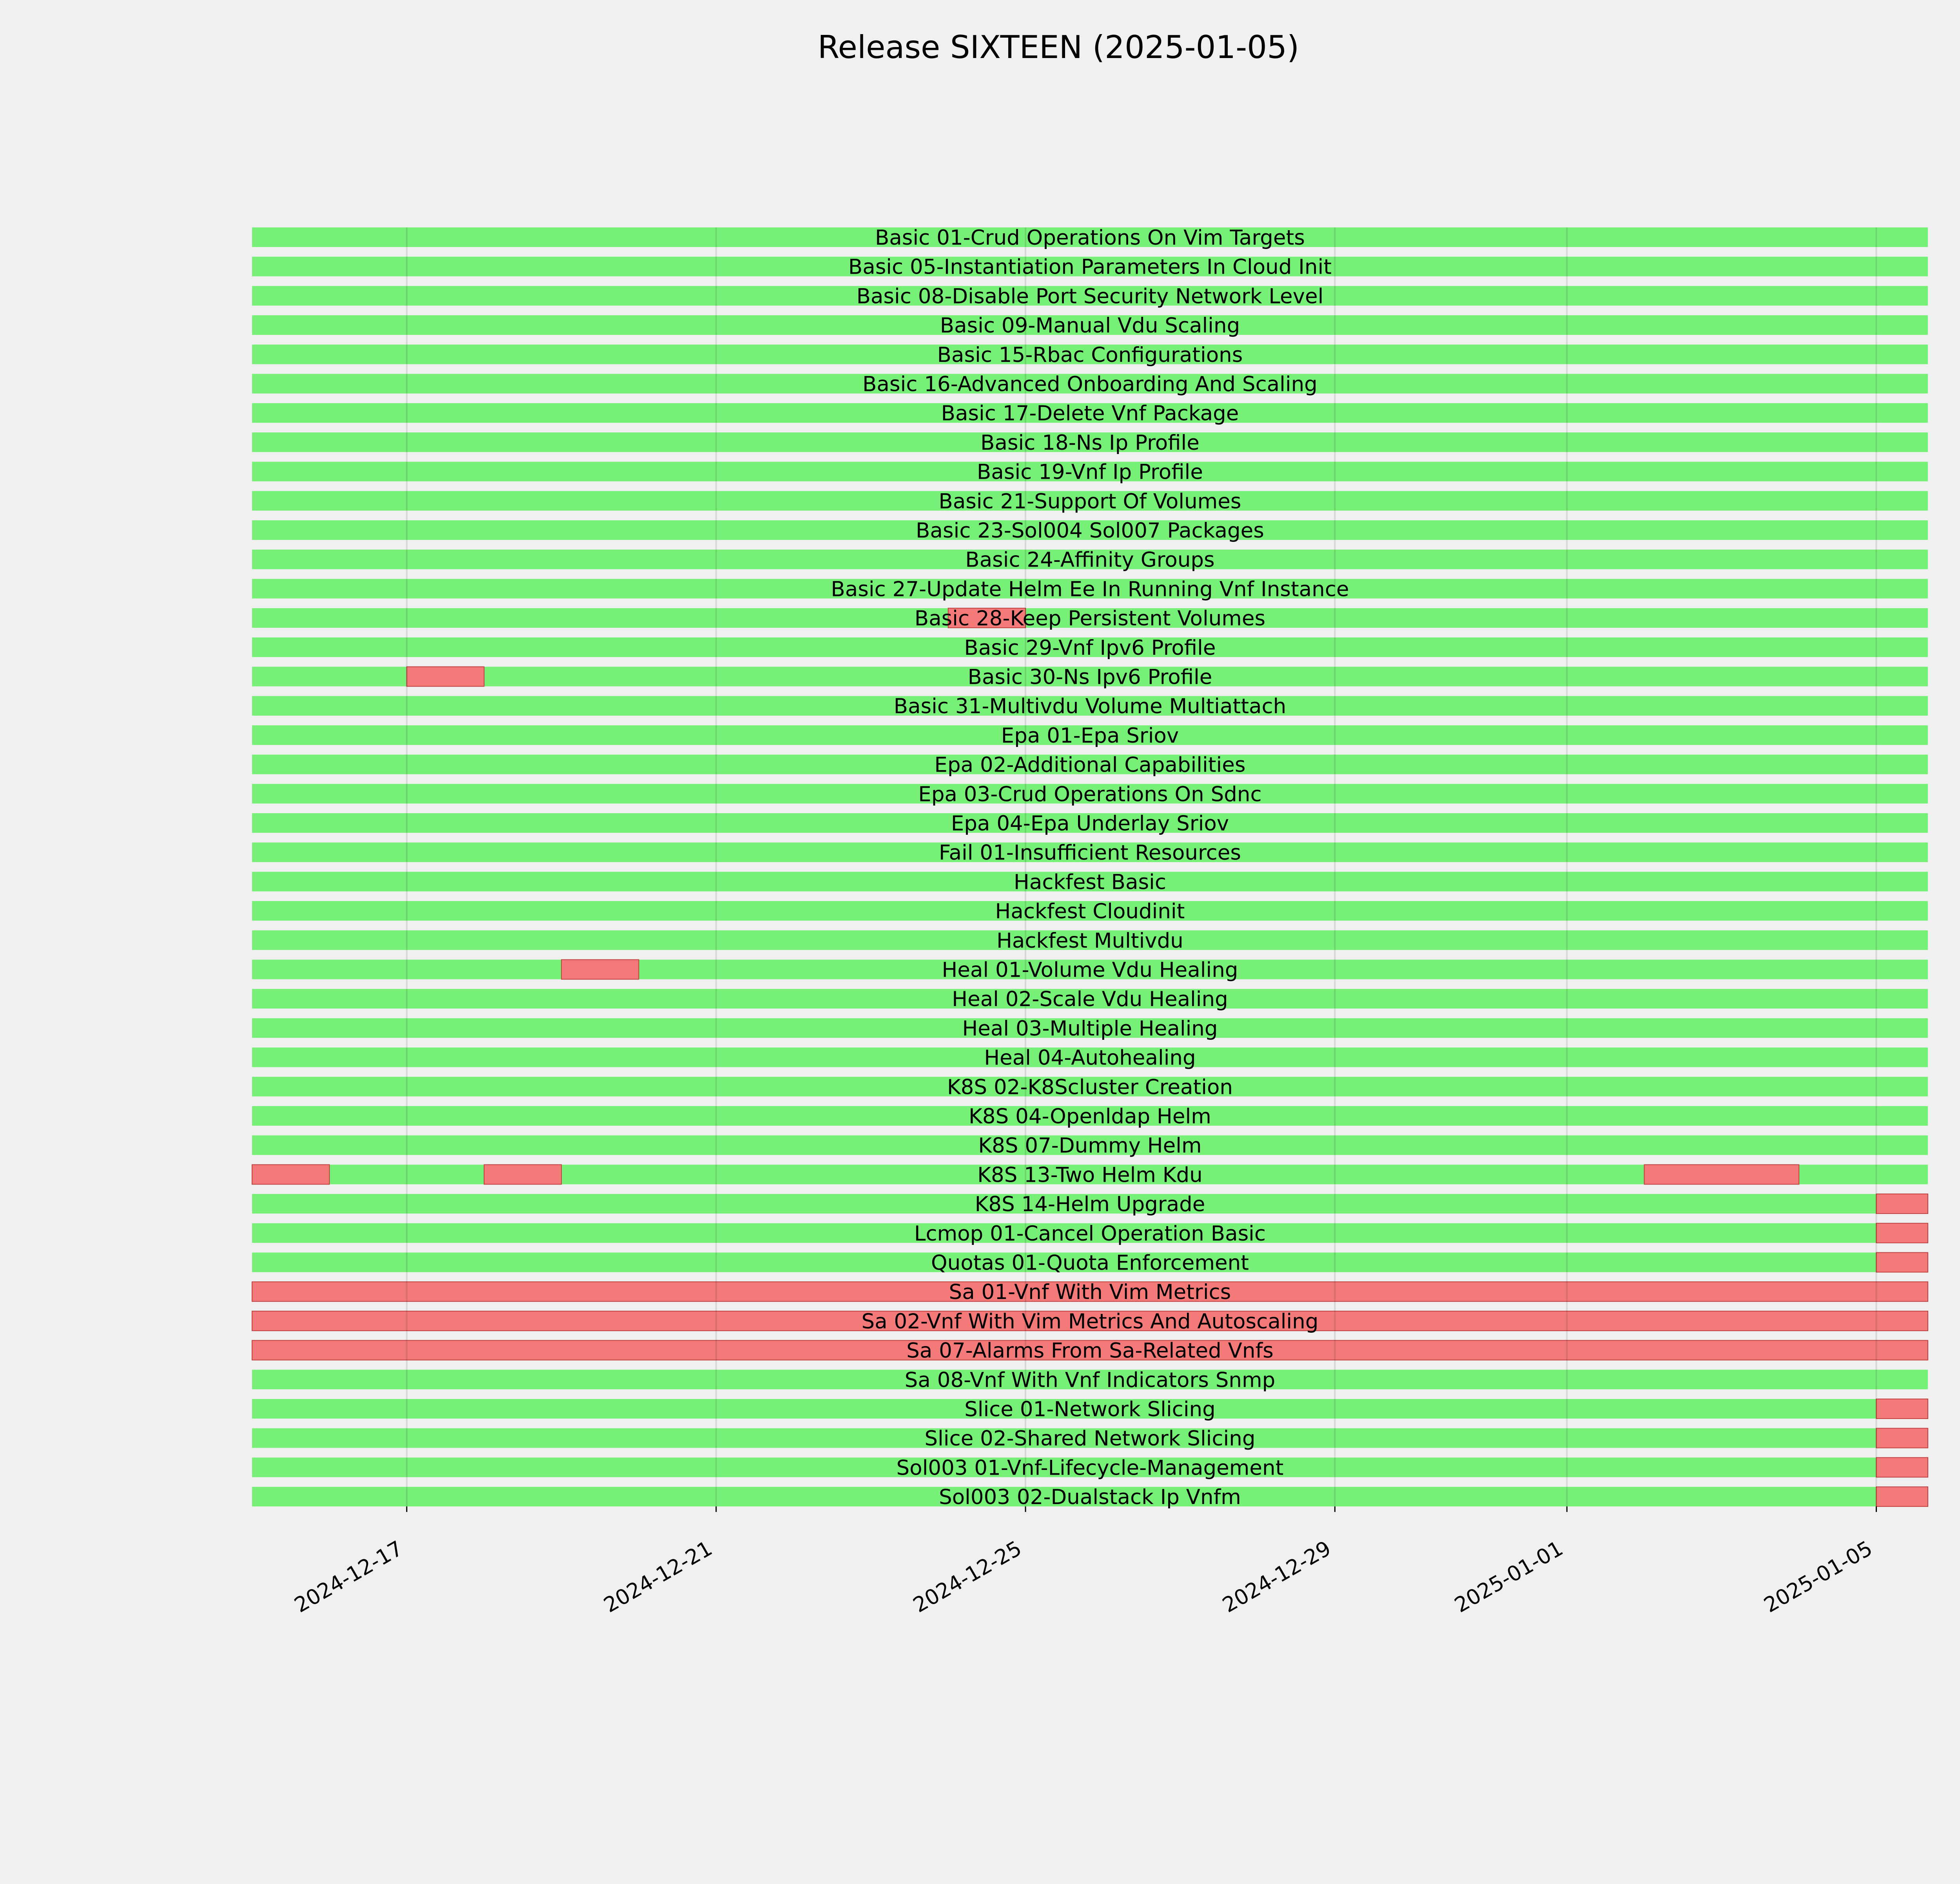 Image resolution: width=1960 pixels, height=1884 pixels. I want to click on row-label: Epa 03-Crud Operations On Sdnc, so click(1089, 794).